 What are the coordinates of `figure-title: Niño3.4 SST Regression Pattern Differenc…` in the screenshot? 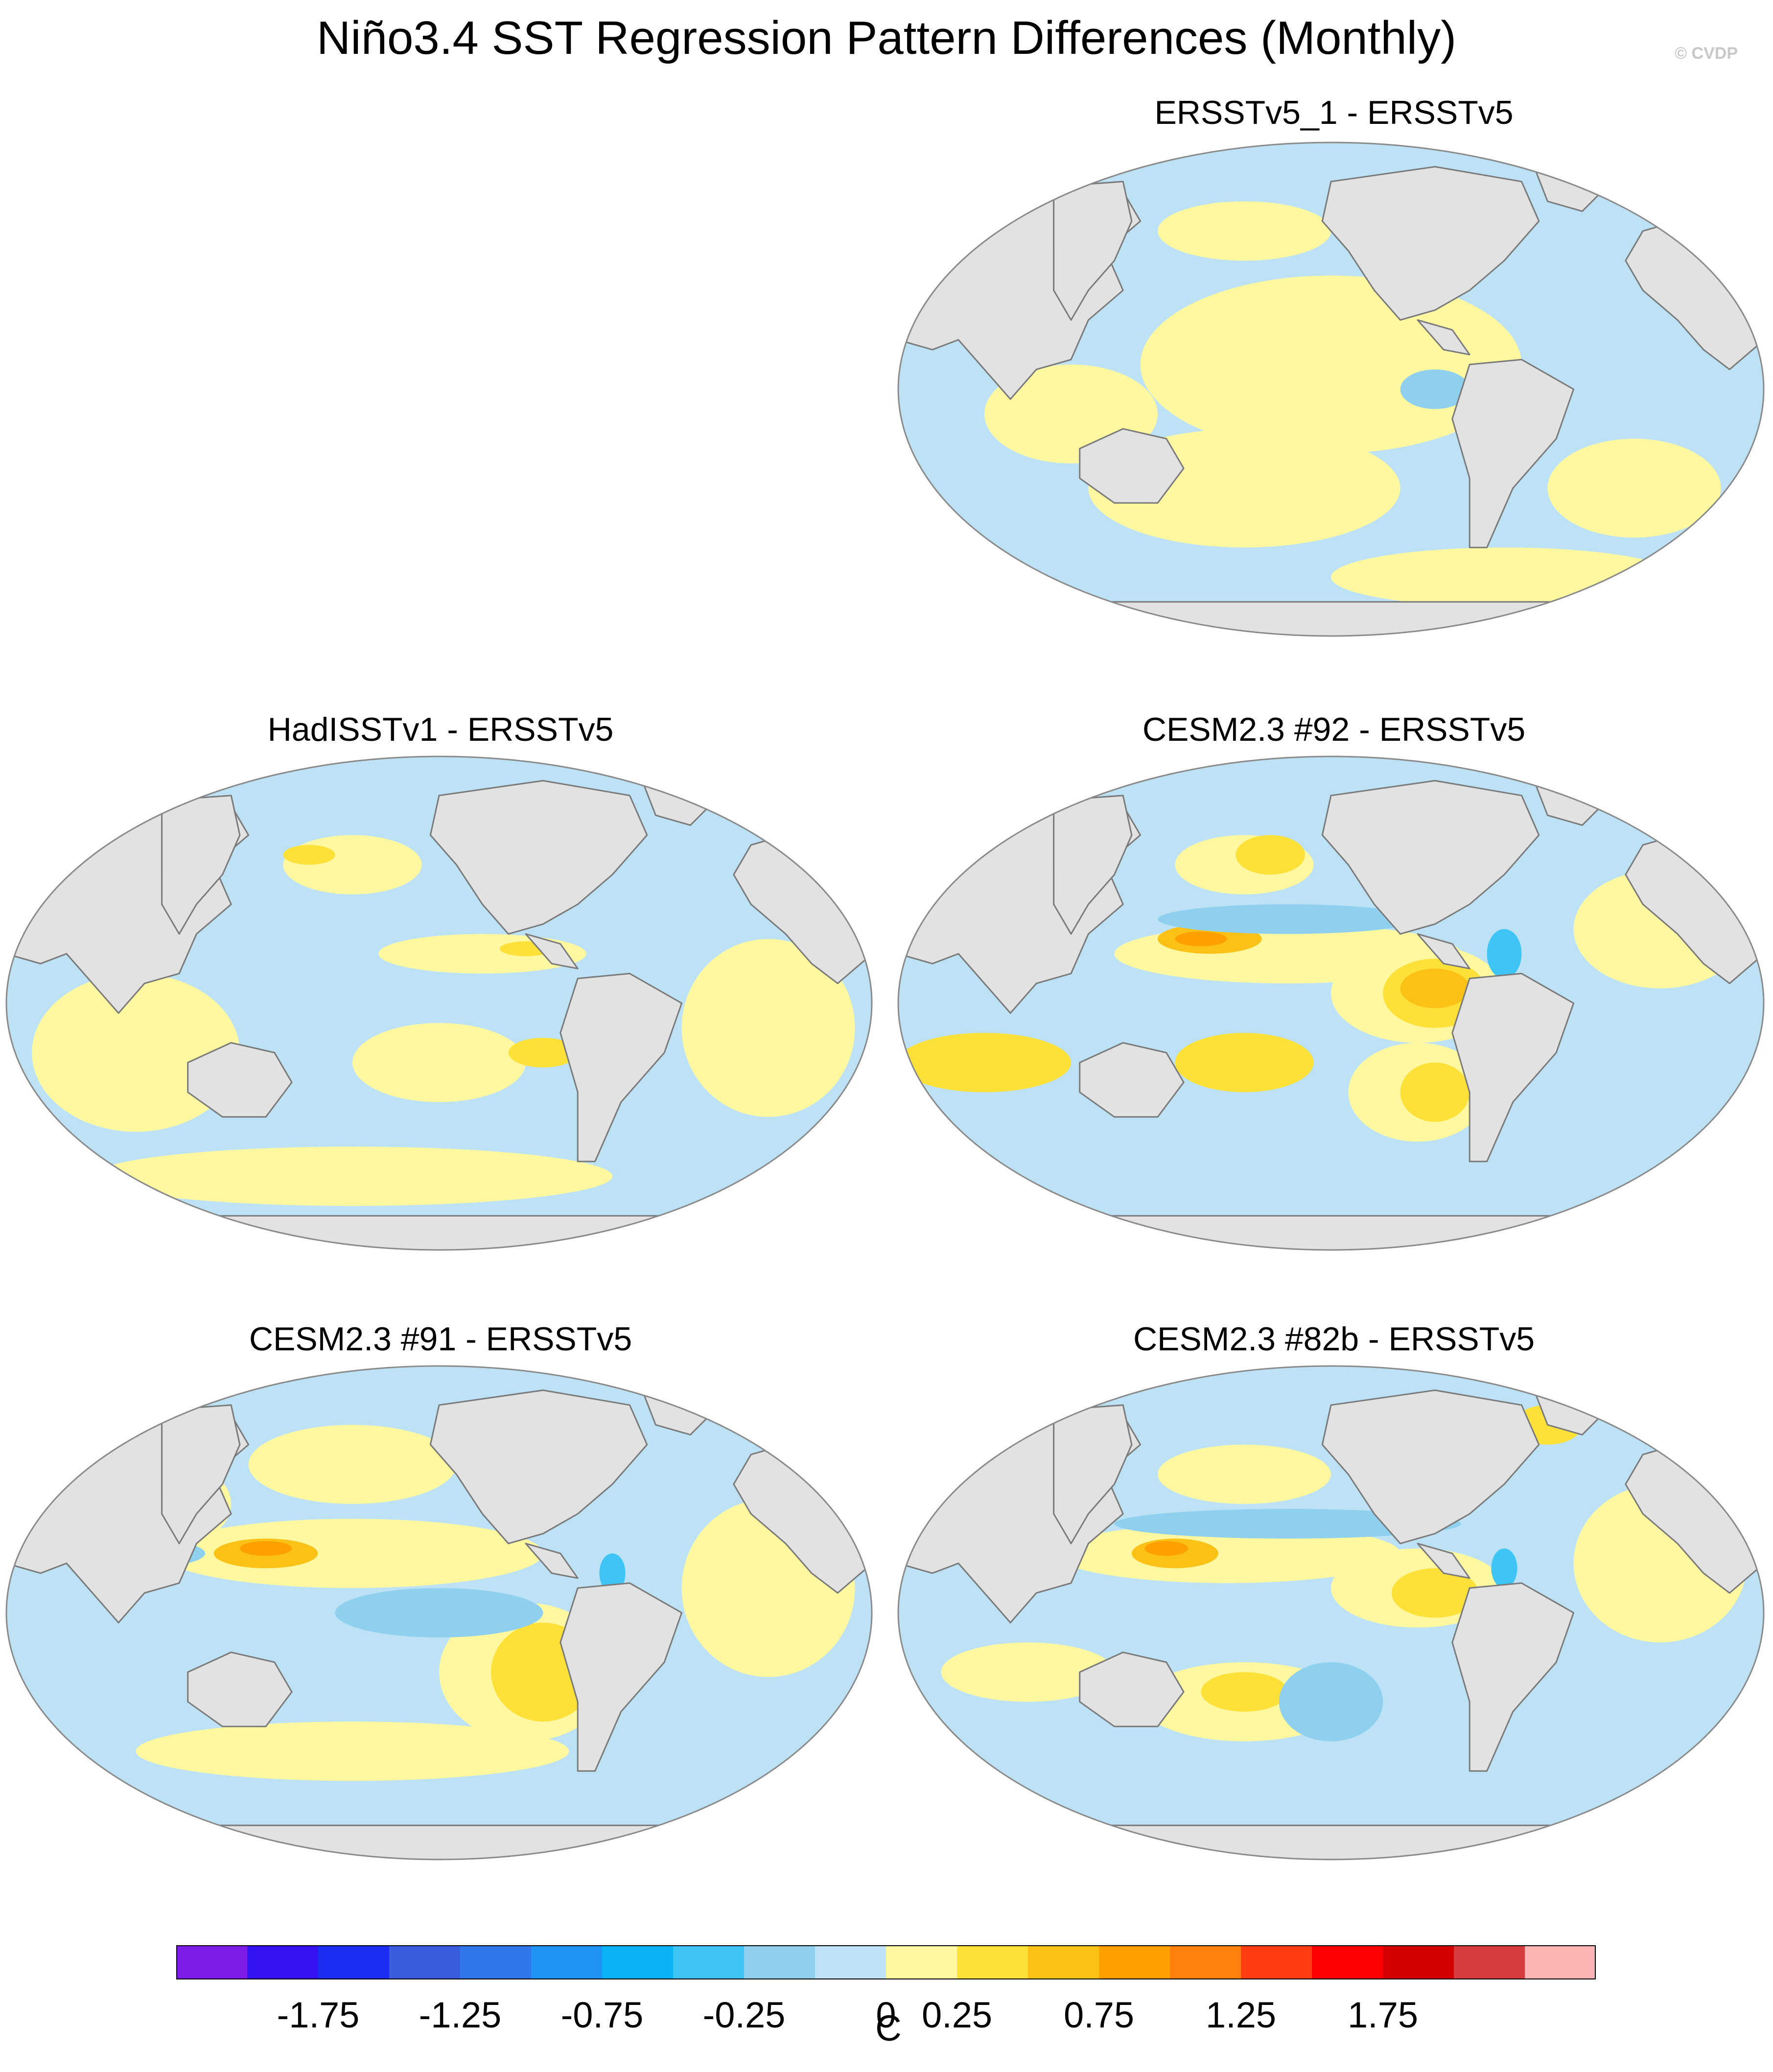 It's located at (886, 38).